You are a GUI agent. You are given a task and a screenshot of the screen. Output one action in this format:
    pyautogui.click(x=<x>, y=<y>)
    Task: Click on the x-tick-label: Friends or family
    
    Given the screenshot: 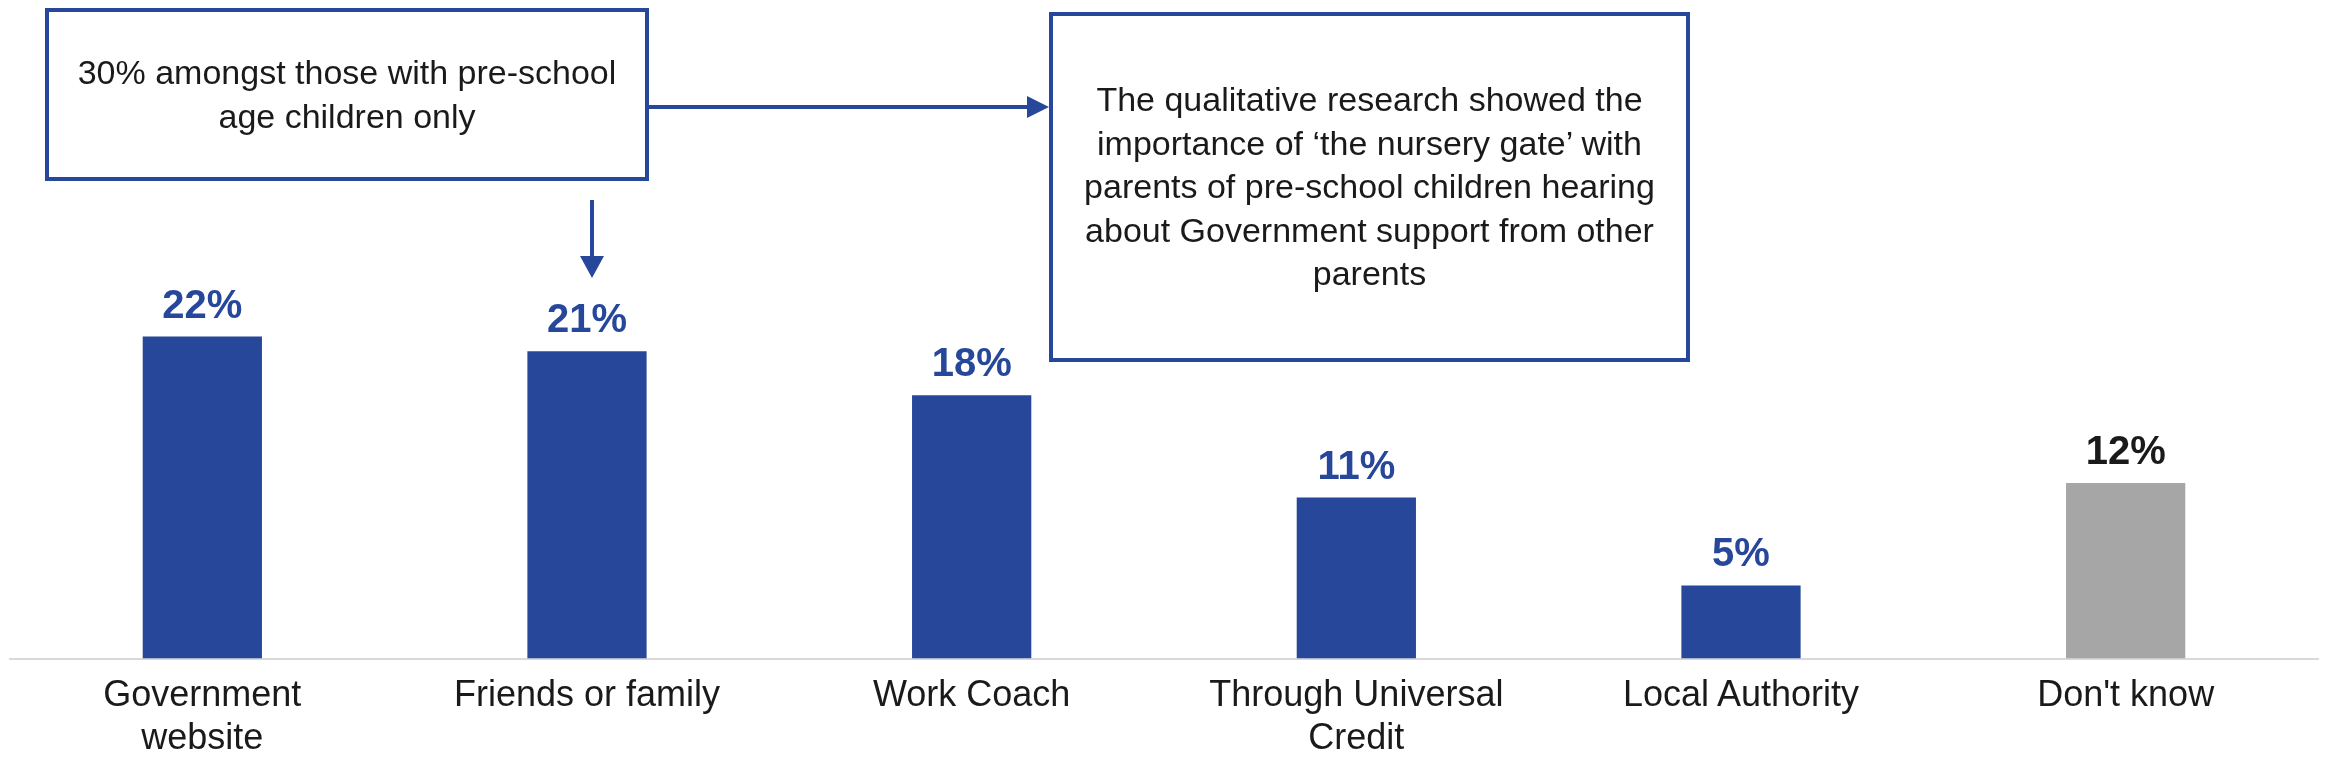 What is the action you would take?
    pyautogui.click(x=587, y=694)
    